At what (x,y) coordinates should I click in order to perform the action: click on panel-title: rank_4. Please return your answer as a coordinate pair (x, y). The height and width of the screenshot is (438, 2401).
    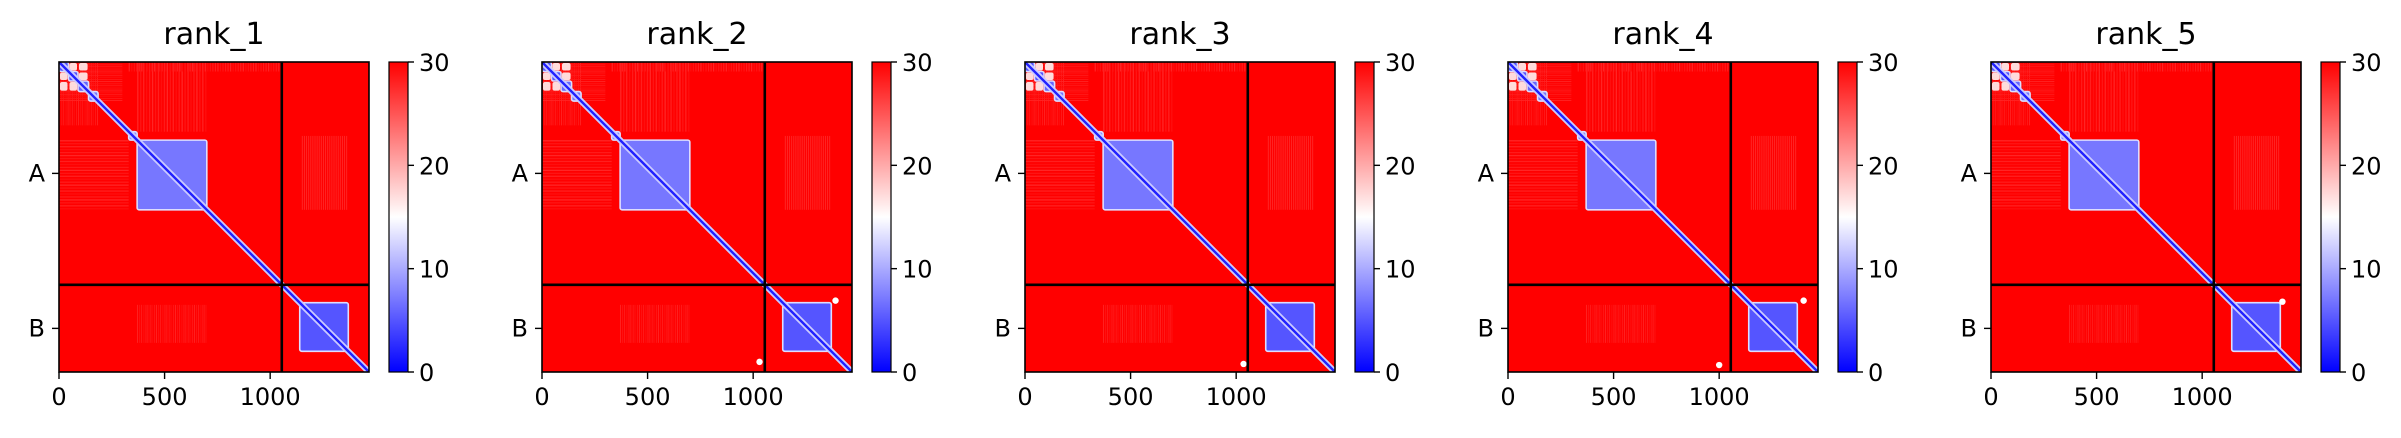
    Looking at the image, I should click on (1662, 34).